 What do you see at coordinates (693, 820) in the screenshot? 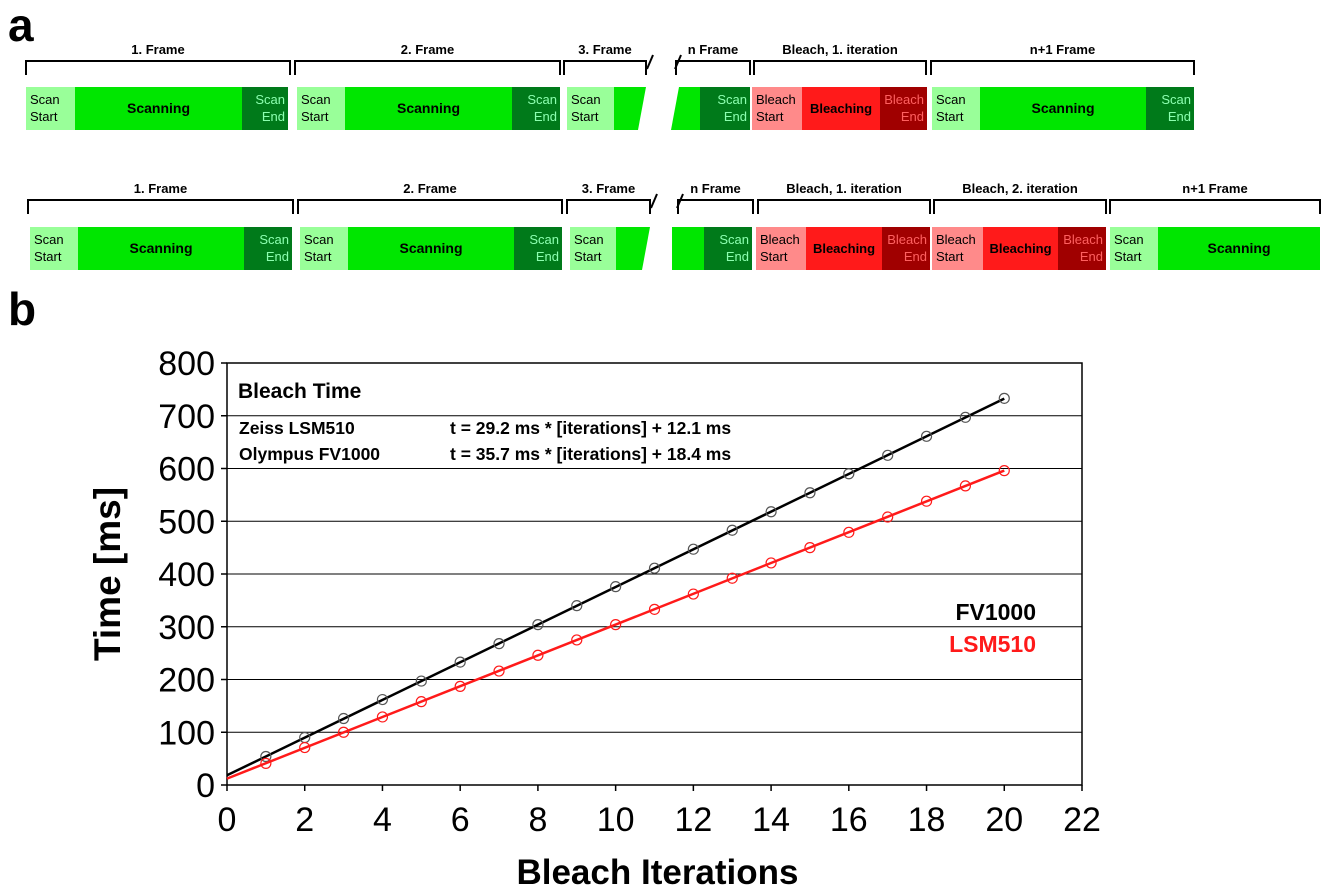
I see `x-tick-label: 12` at bounding box center [693, 820].